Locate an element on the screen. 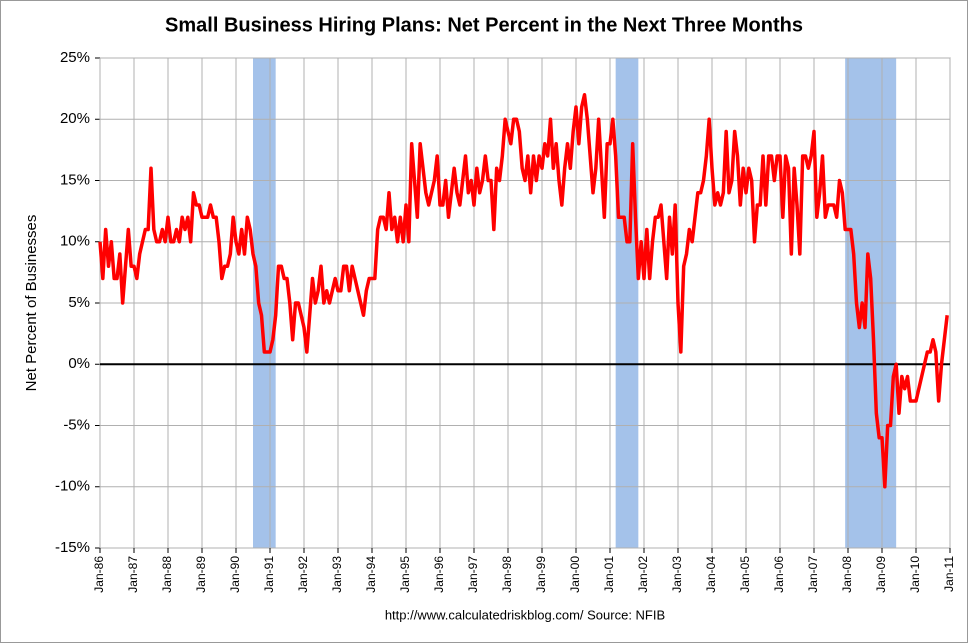 This screenshot has width=968, height=643. x-tick-label: Jan-94 is located at coordinates (371, 574).